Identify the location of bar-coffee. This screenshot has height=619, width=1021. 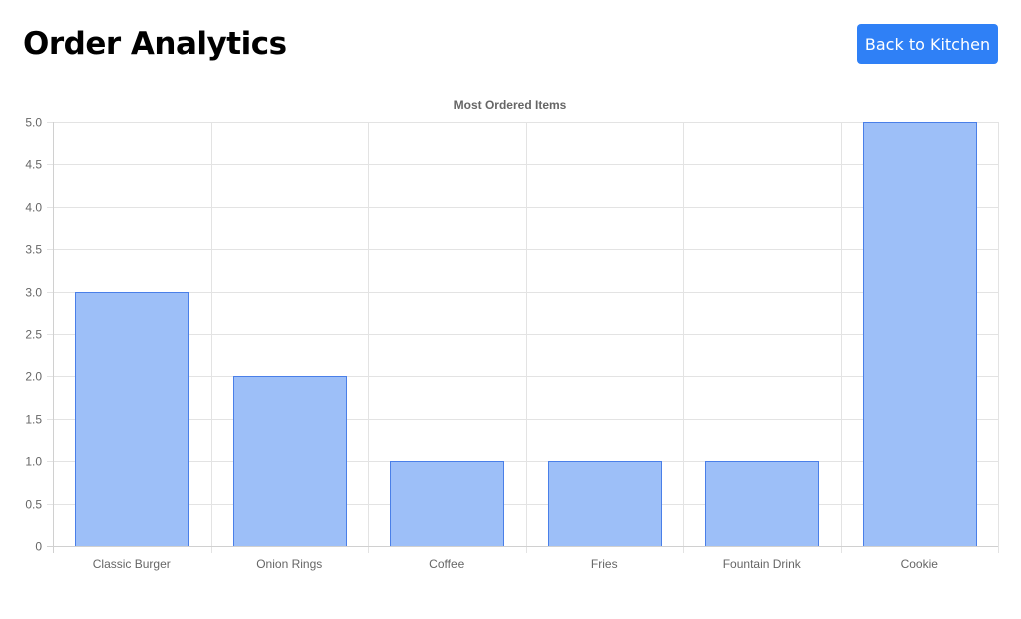
(447, 504).